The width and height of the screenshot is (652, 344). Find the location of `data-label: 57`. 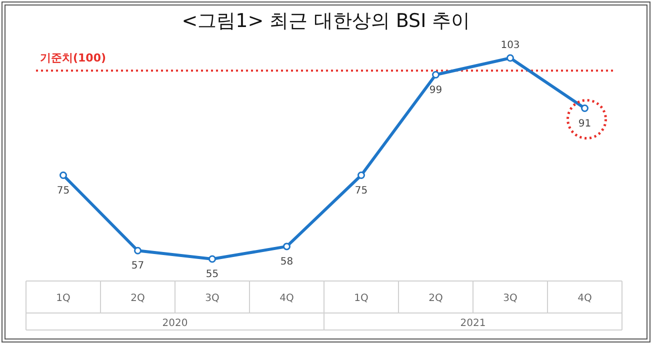

data-label: 57 is located at coordinates (137, 266).